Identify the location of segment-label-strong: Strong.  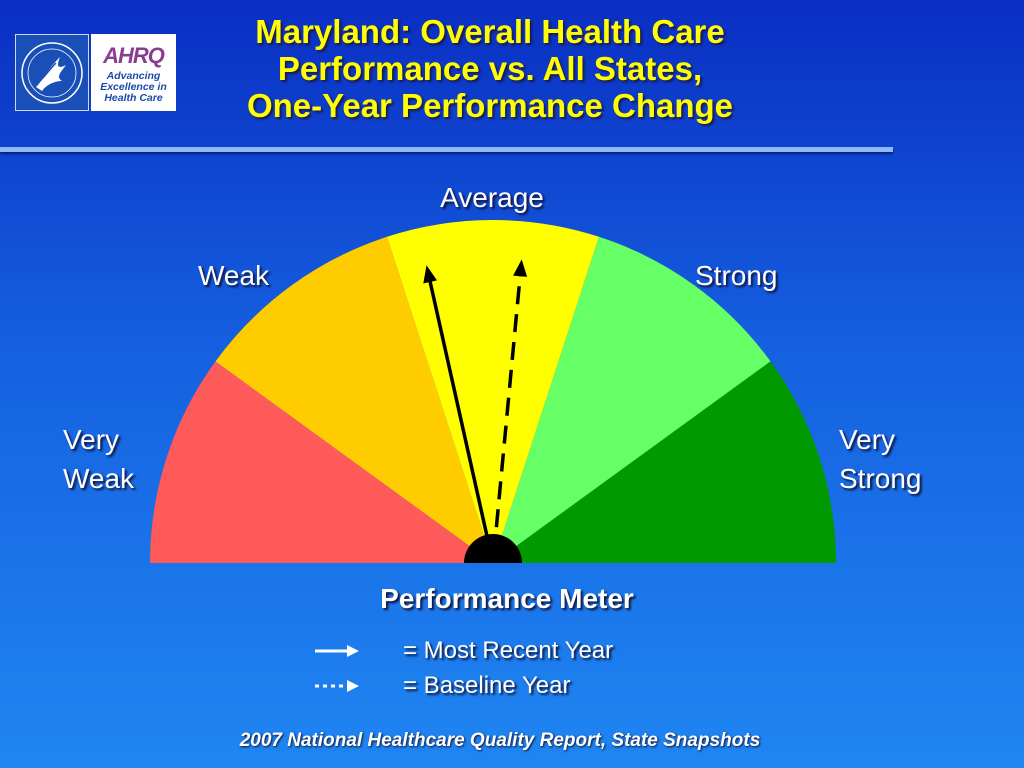
(736, 276).